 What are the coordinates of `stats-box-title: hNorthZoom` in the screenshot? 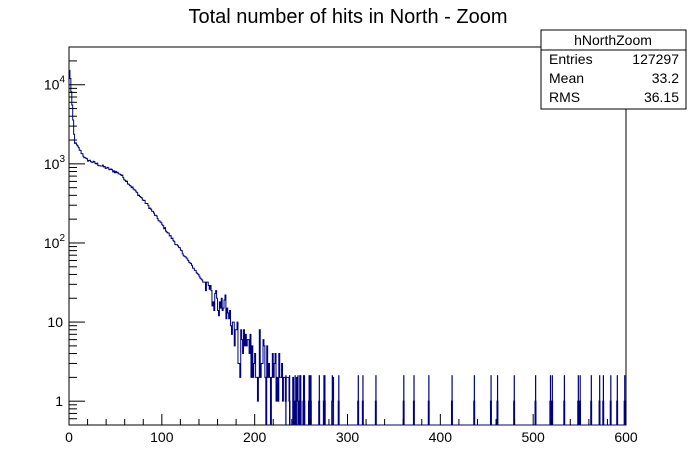 It's located at (613, 40).